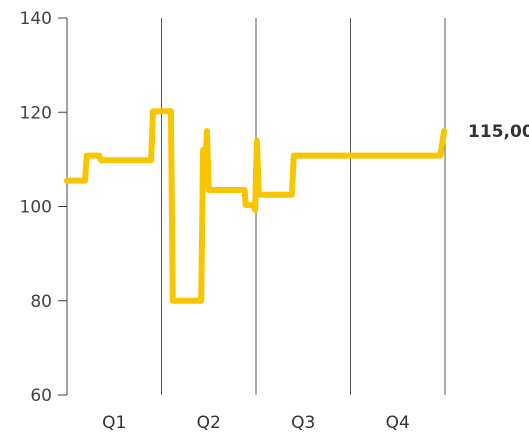 The image size is (529, 436). What do you see at coordinates (41, 302) in the screenshot?
I see `y-tick-label: 80` at bounding box center [41, 302].